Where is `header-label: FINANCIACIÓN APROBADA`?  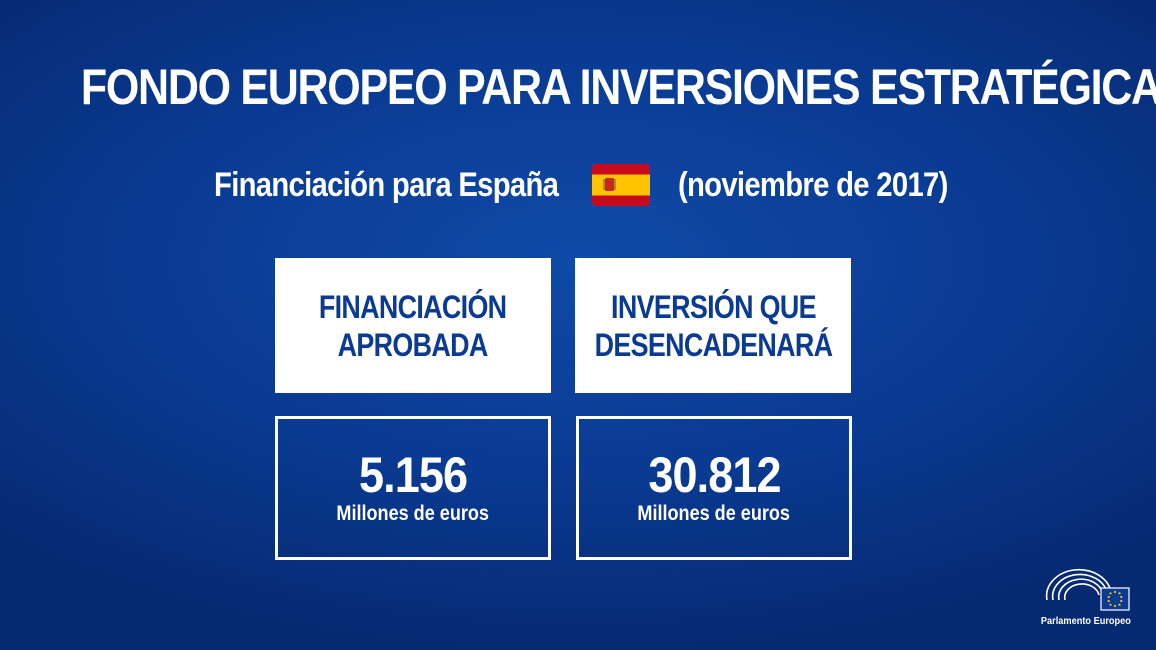 header-label: FINANCIACIÓN APROBADA is located at coordinates (413, 325).